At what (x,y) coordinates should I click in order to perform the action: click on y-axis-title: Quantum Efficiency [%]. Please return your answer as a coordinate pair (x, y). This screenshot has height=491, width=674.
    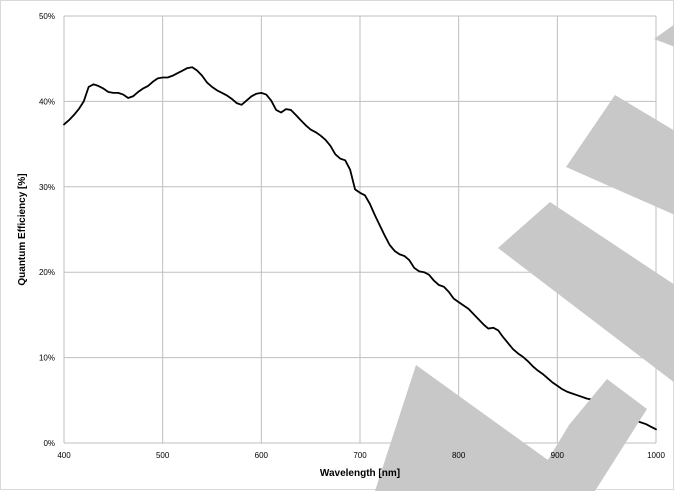
    Looking at the image, I should click on (22, 229).